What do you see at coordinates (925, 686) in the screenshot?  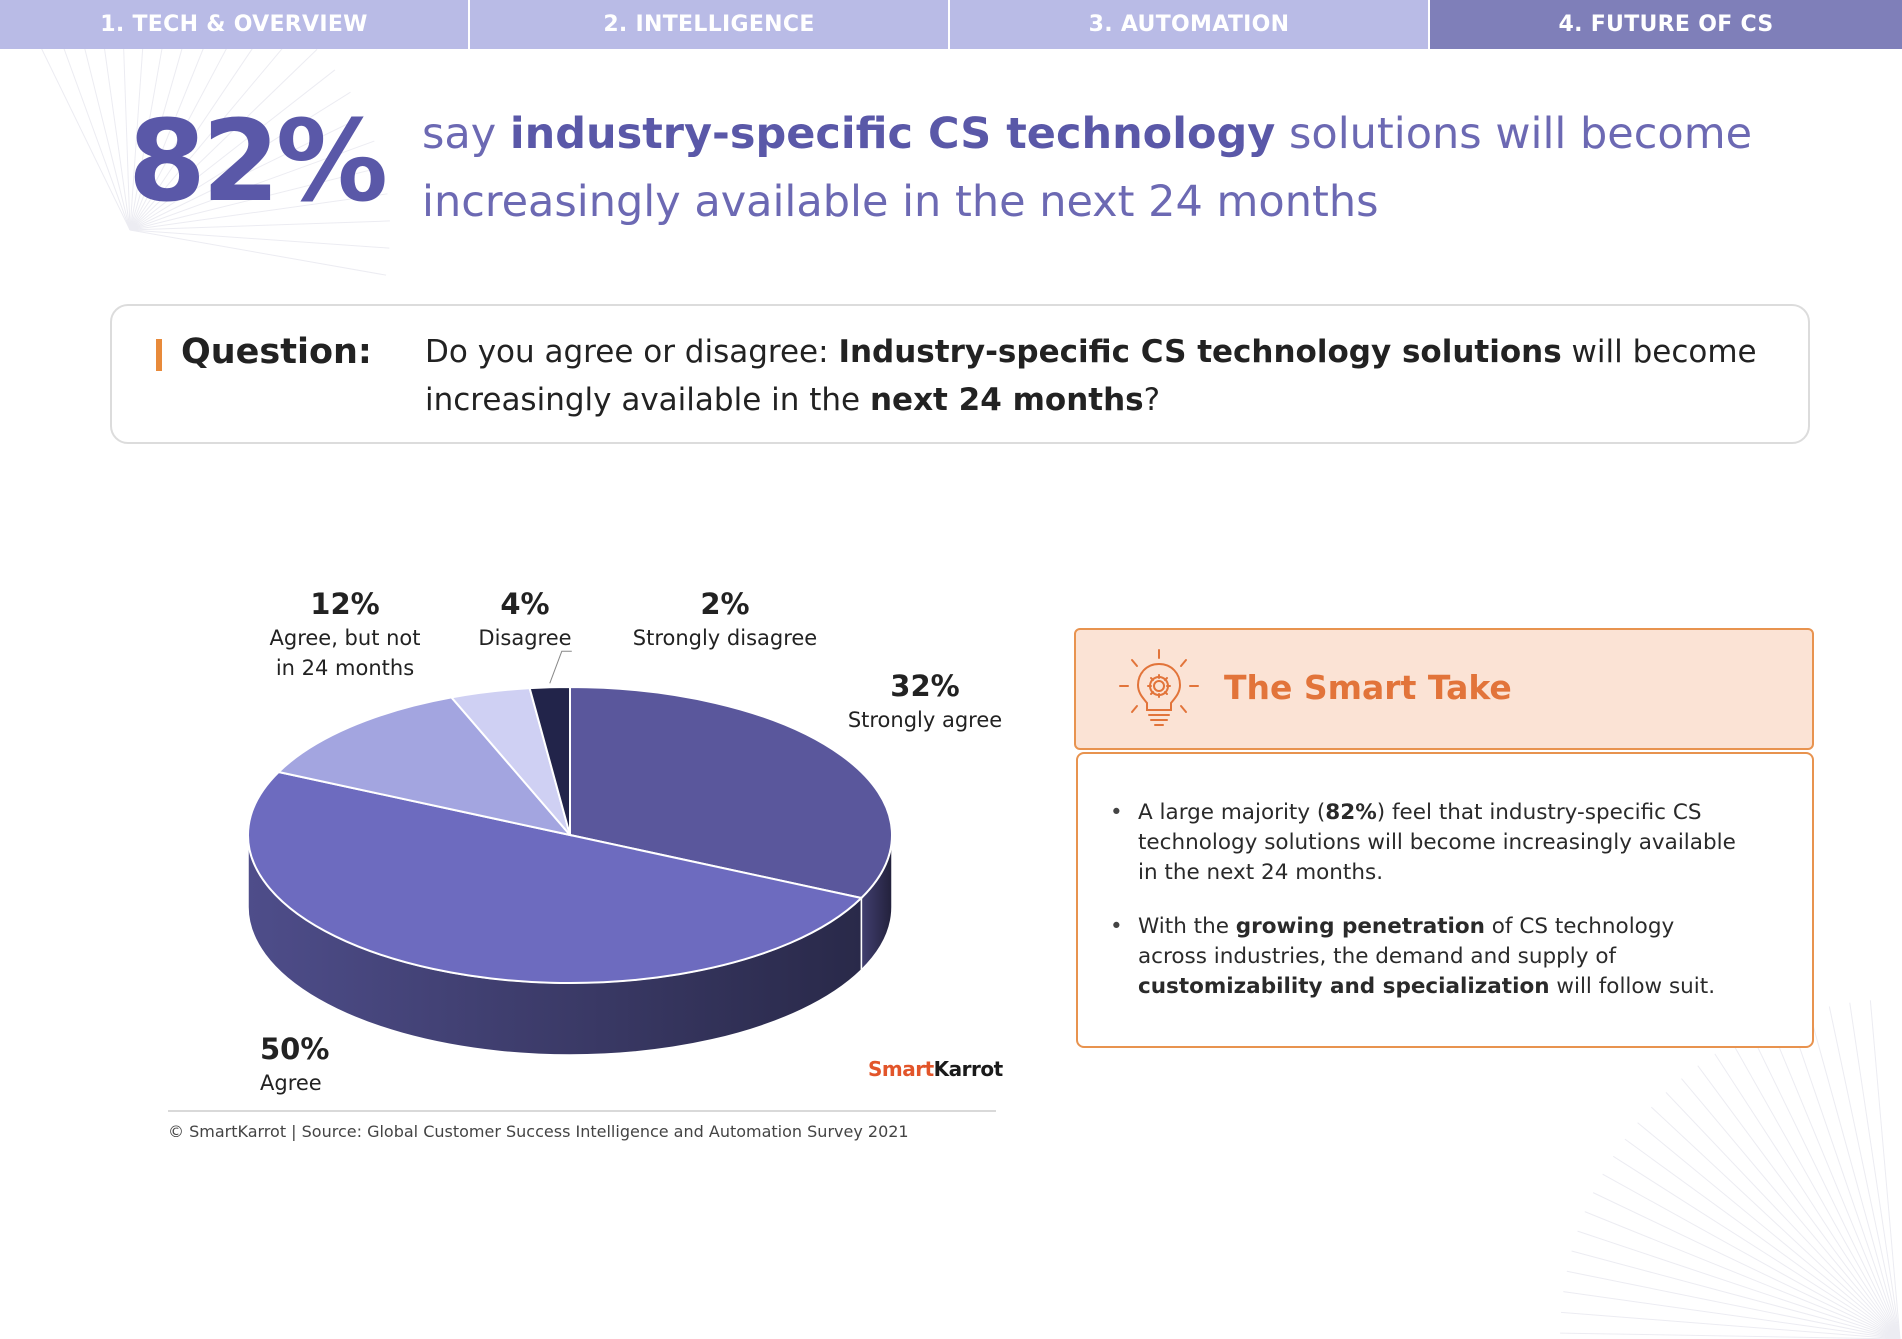 I see `label-strongly-agree-pct: 32%` at bounding box center [925, 686].